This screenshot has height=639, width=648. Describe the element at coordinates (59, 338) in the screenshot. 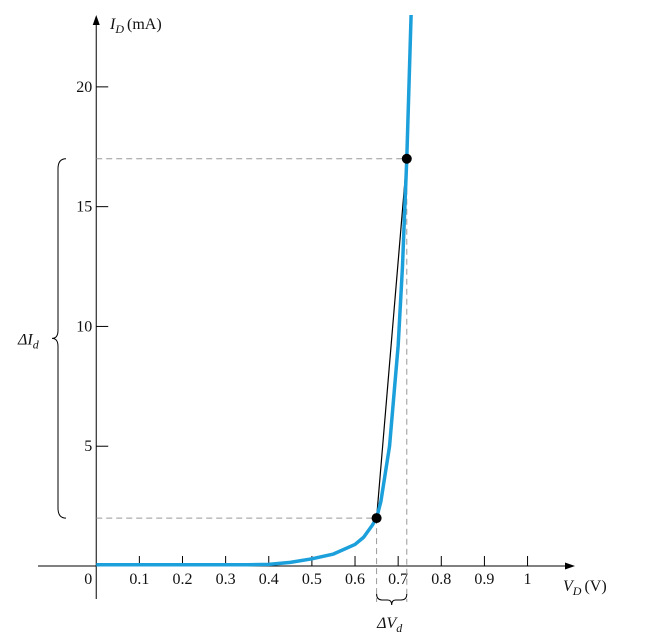

I see `brace-delta-i` at that location.